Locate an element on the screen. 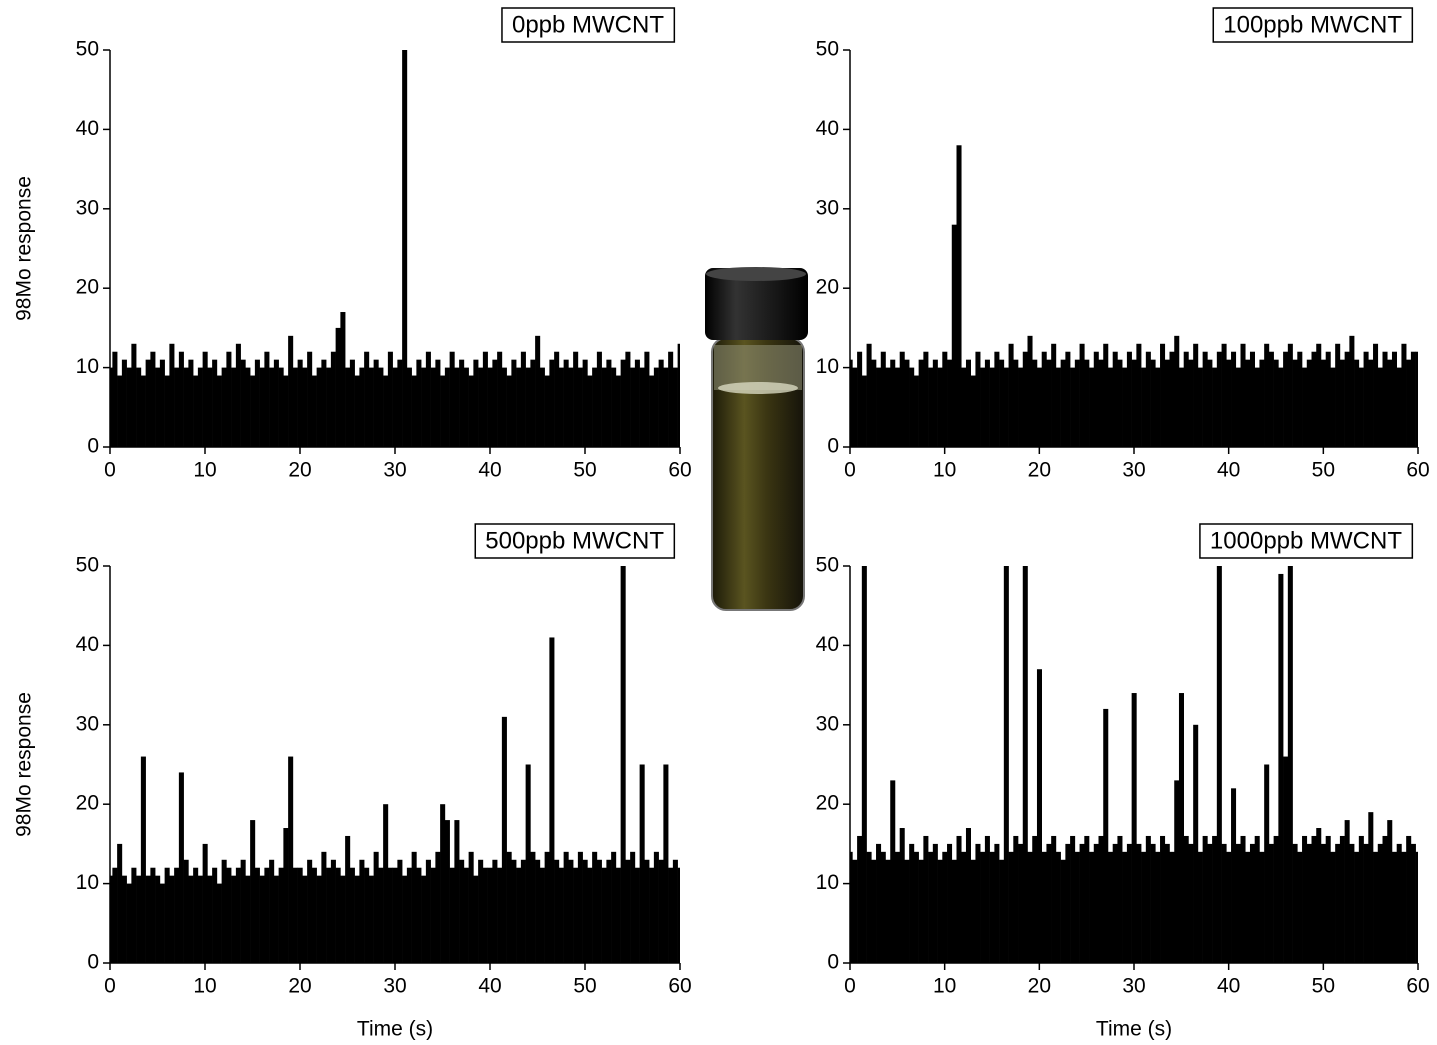 The width and height of the screenshot is (1437, 1045). chart-title: 0ppb MWCNT is located at coordinates (588, 24).